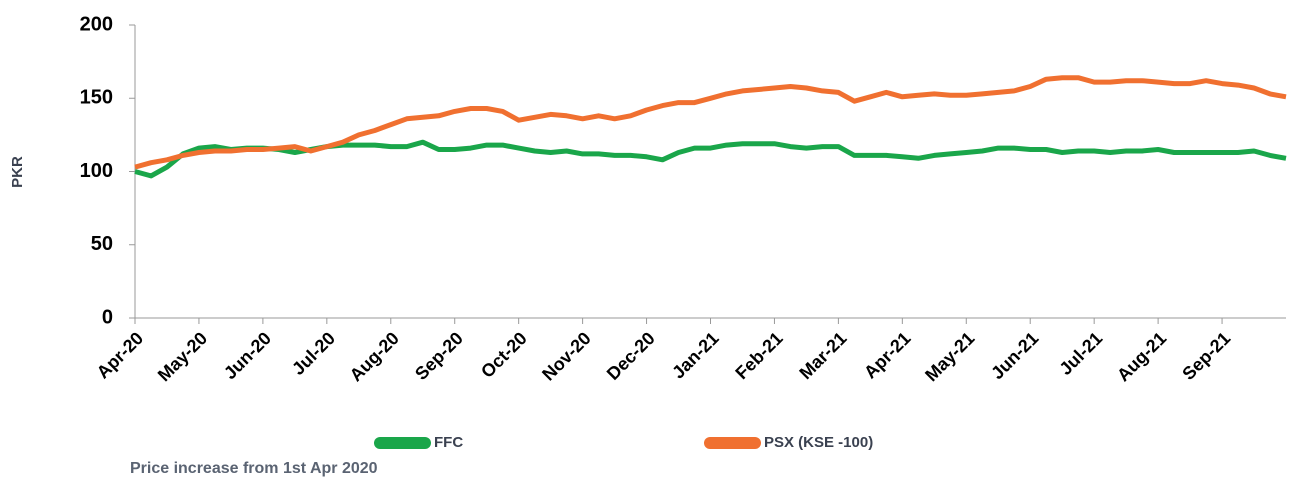 The height and width of the screenshot is (480, 1289). What do you see at coordinates (631, 356) in the screenshot?
I see `x-tick-label: Dec-20` at bounding box center [631, 356].